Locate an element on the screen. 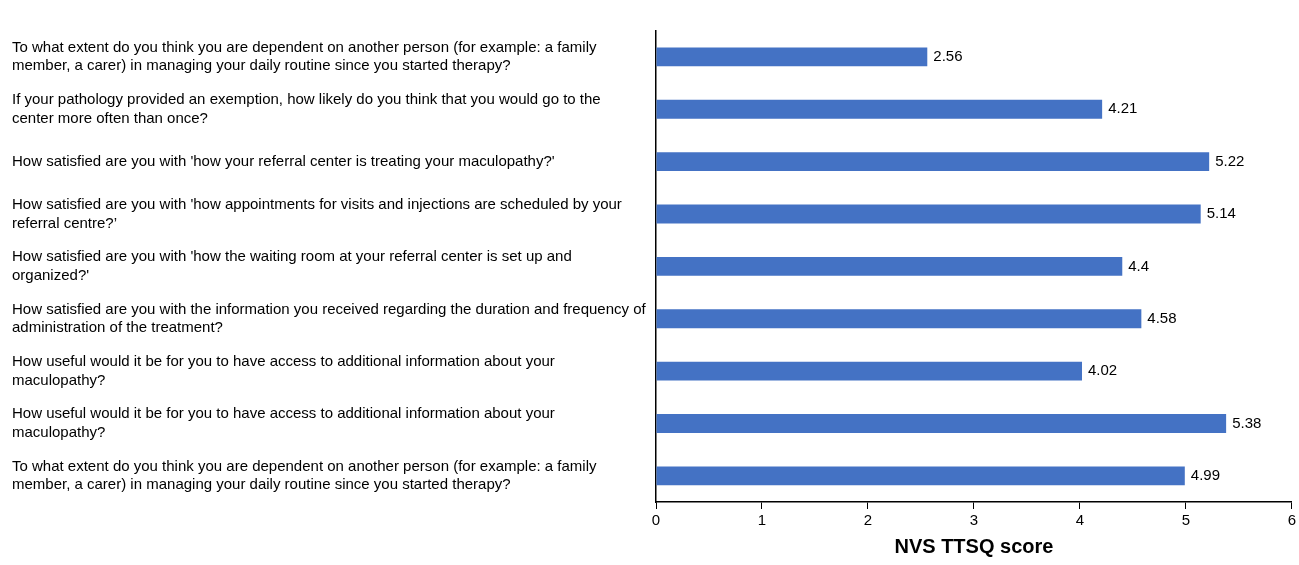 The image size is (1299, 565). data-label: 4.4 is located at coordinates (1139, 265).